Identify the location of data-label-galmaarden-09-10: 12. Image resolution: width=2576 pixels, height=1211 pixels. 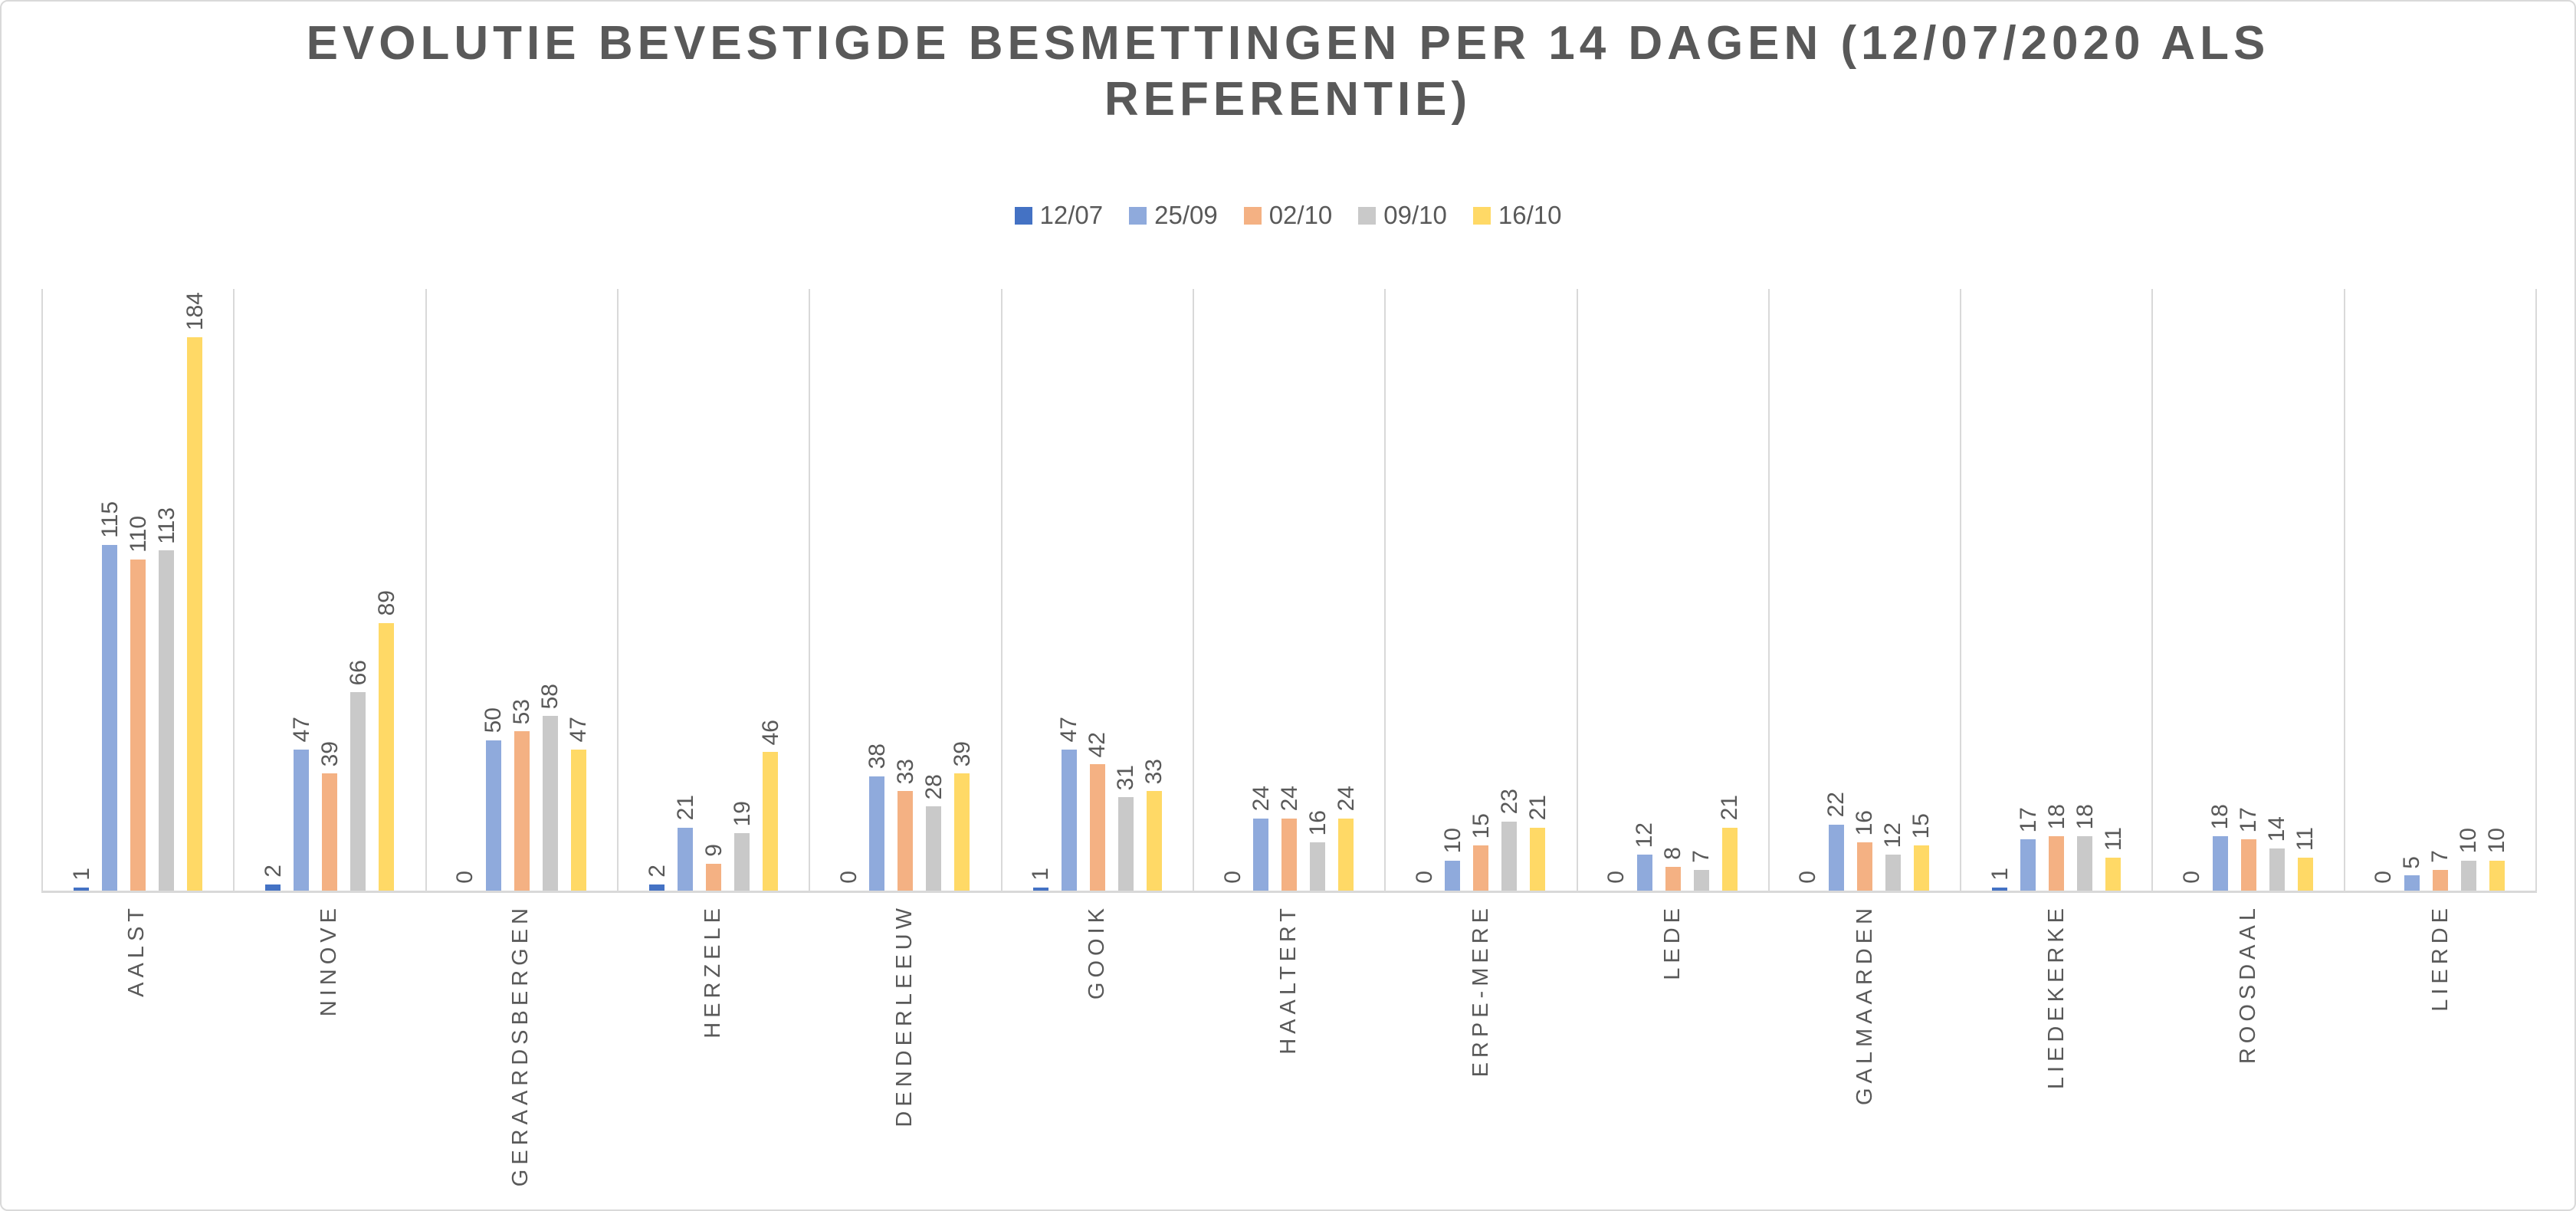
(1893, 835).